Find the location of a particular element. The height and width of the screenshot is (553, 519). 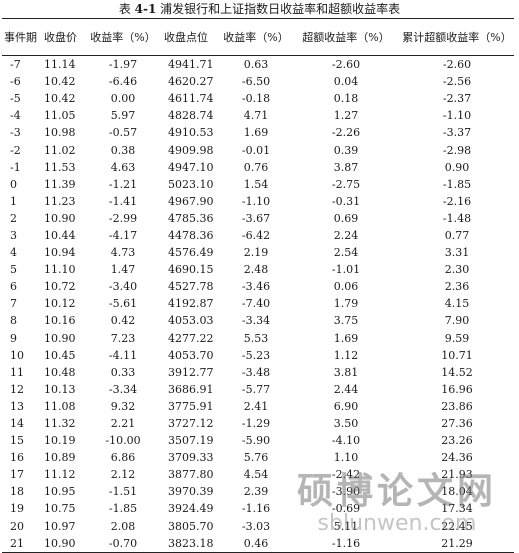

close-price-cell: 10.44 is located at coordinates (60, 235).